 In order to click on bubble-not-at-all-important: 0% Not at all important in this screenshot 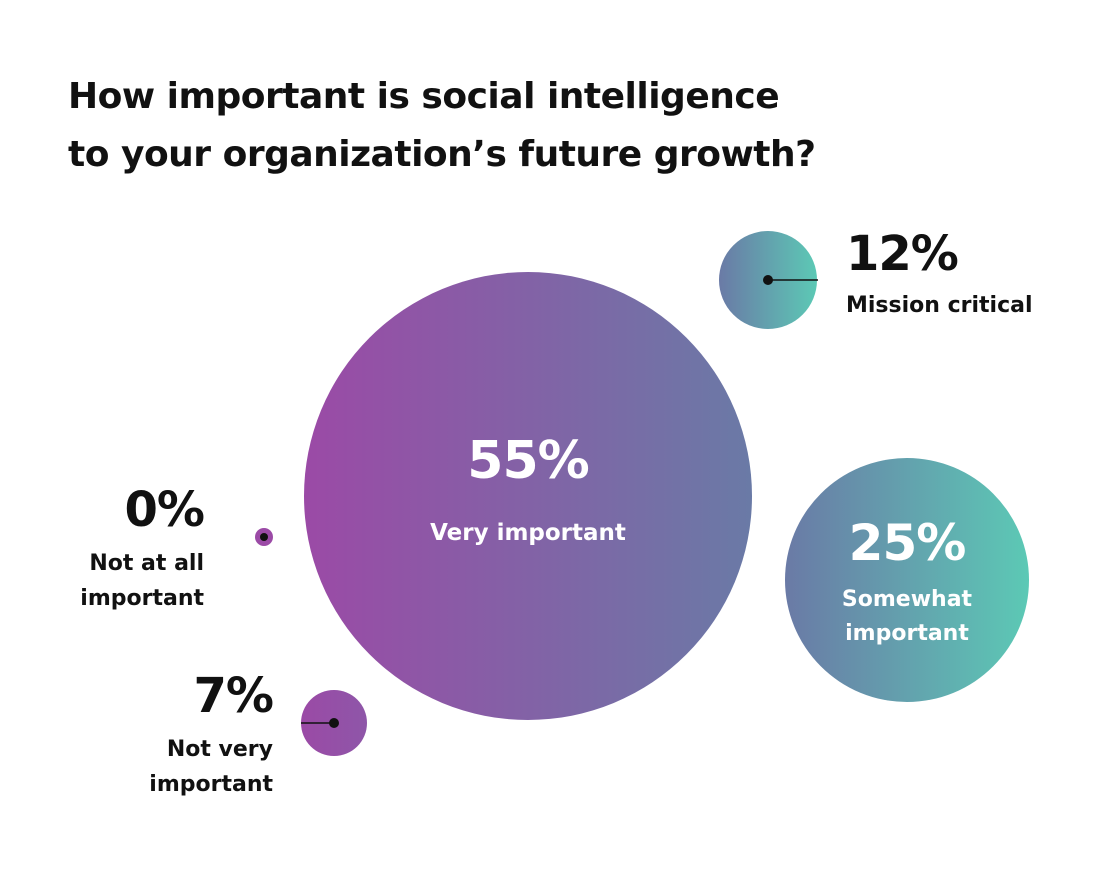, I will do `click(176, 546)`.